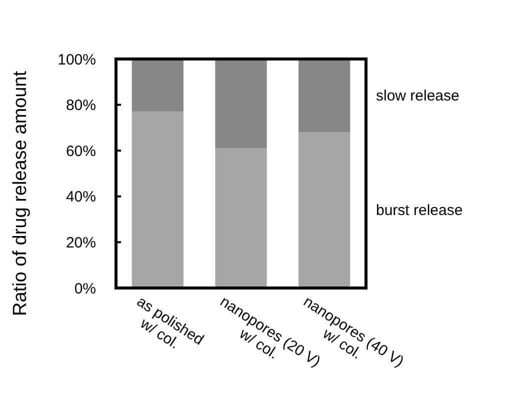 The image size is (506, 405). What do you see at coordinates (81, 243) in the screenshot?
I see `y-tick-label: 20%` at bounding box center [81, 243].